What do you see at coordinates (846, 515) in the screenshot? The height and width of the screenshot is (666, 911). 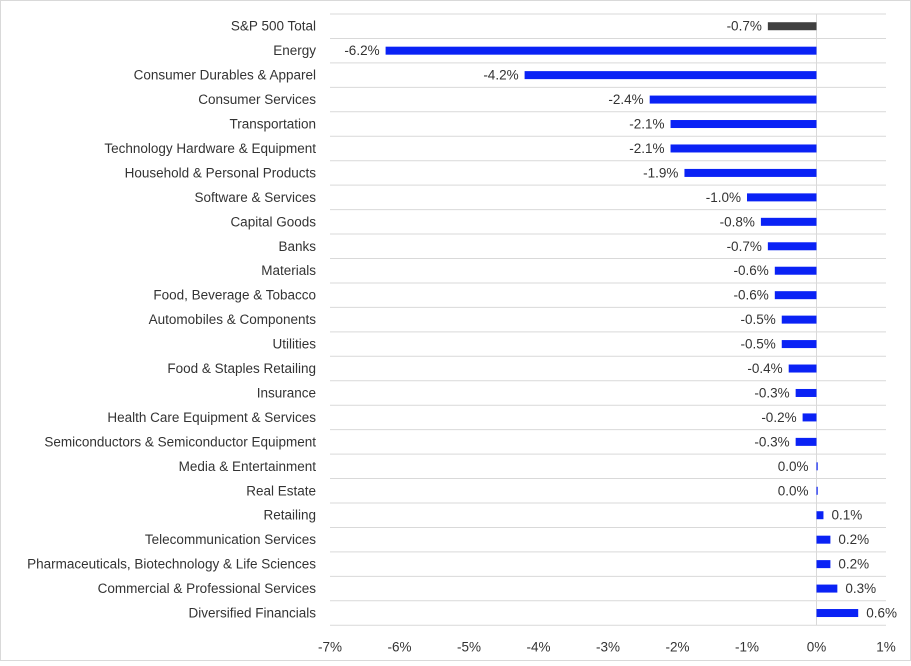 I see `value-label: 0.1%` at bounding box center [846, 515].